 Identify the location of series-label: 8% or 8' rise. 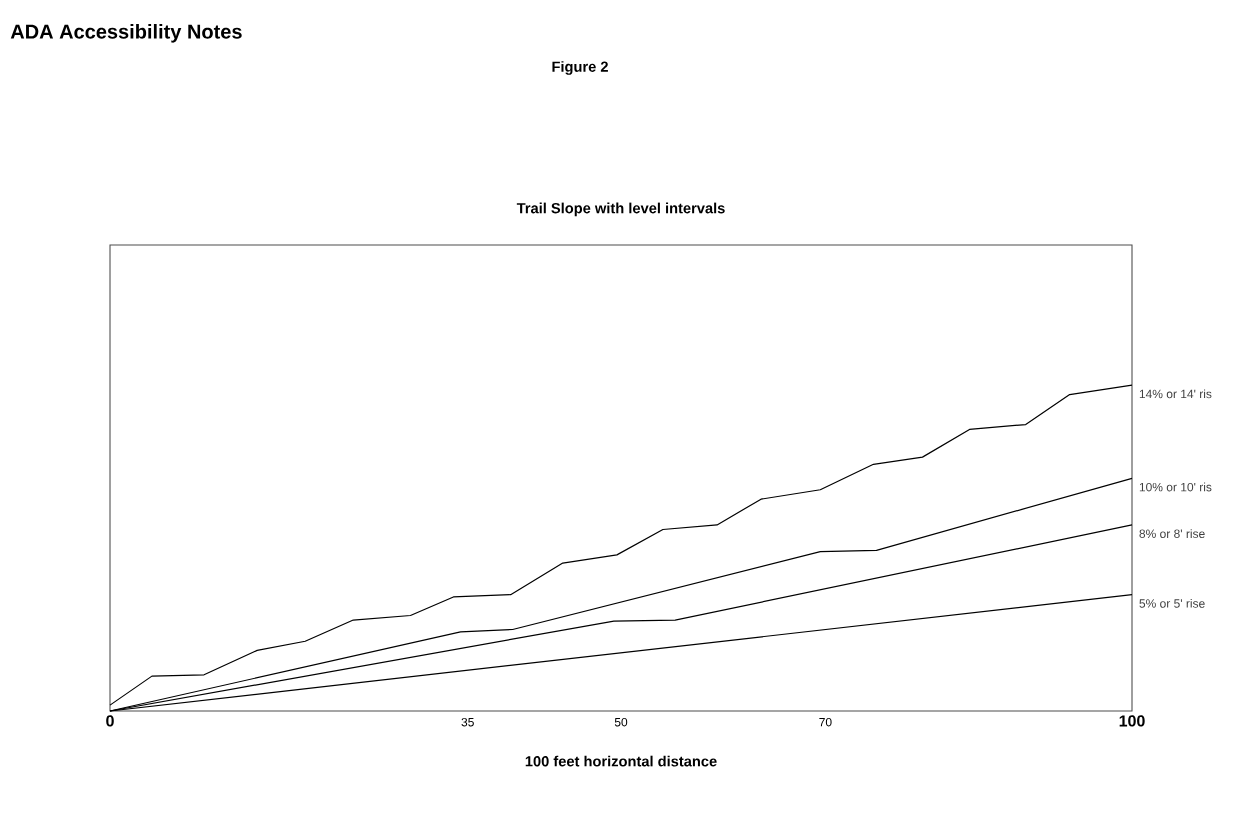
(1172, 533).